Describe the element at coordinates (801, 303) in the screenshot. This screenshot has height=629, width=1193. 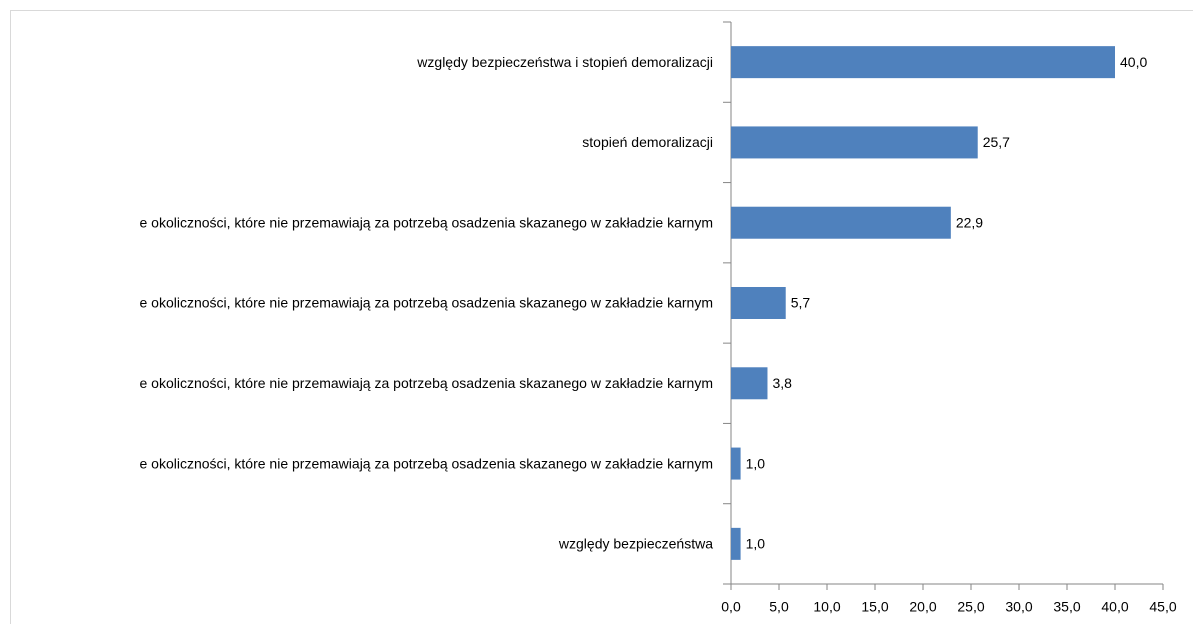
I see `value-label: 5,7` at that location.